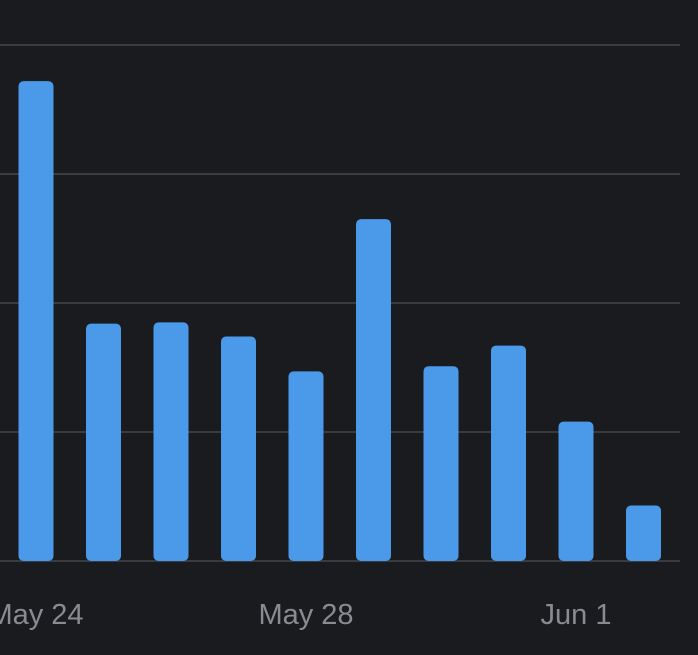 The height and width of the screenshot is (655, 698). I want to click on x-tick-label-1: May 28, so click(305, 615).